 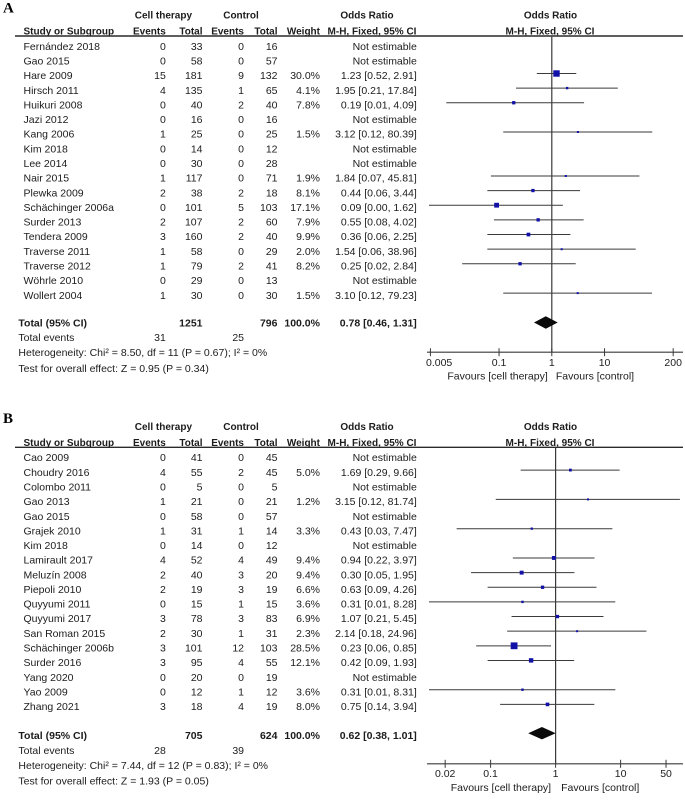 I want to click on svg-text: 31, so click(x=160, y=338).